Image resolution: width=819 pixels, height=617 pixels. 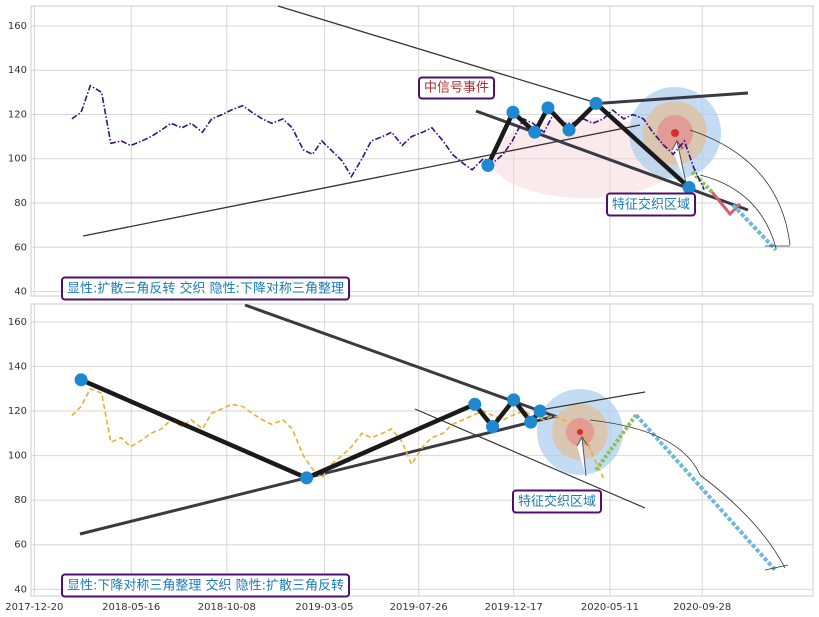 I want to click on x-tick-label: 2020-09-28, so click(x=702, y=607).